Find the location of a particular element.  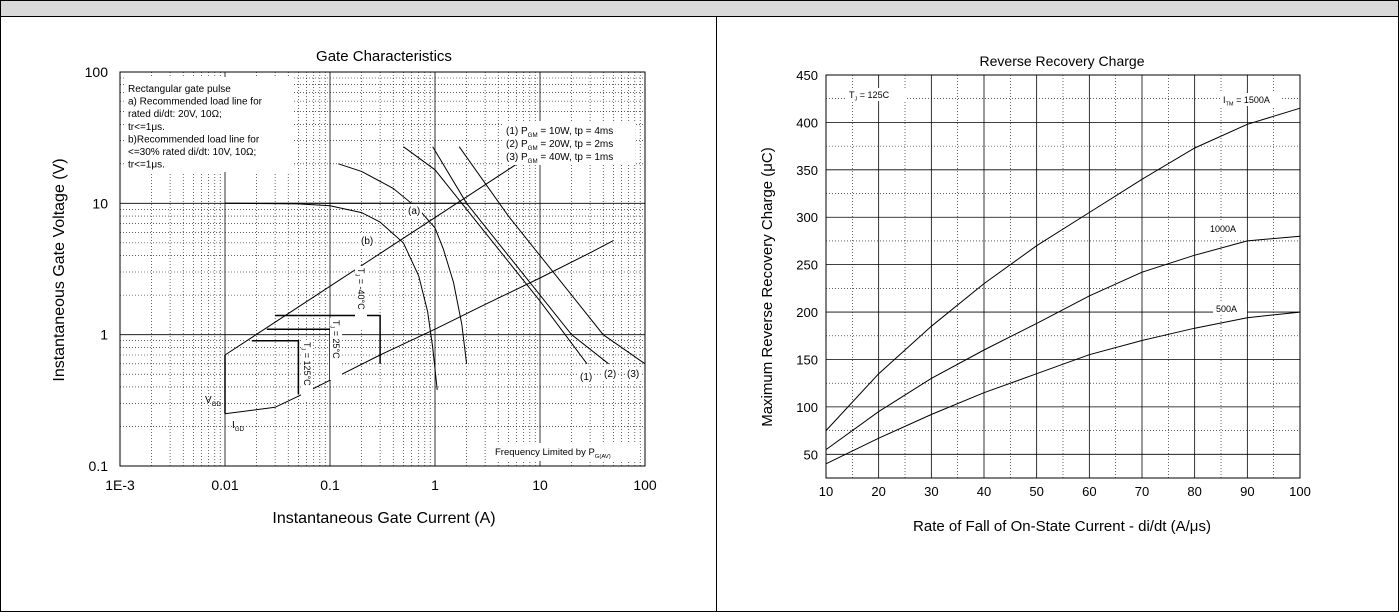

annotation-curve-1-bg is located at coordinates (586, 376).